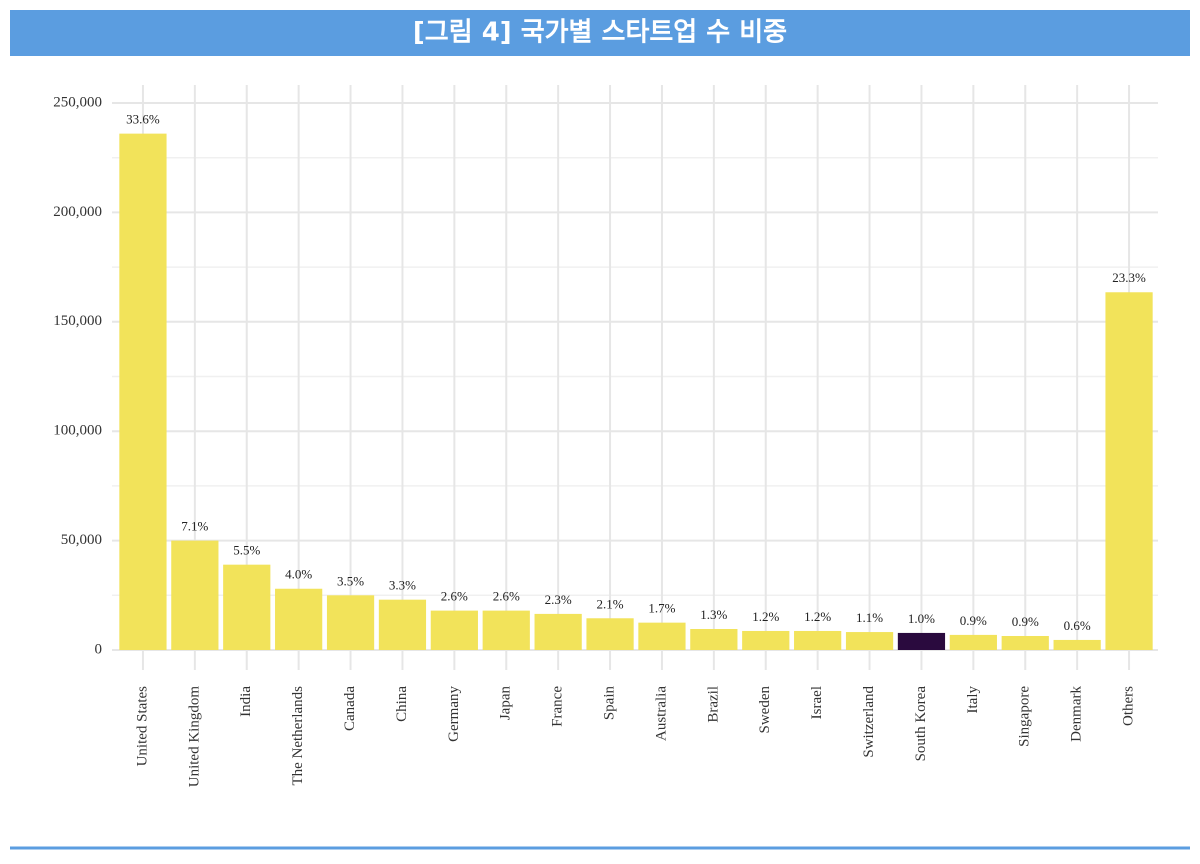  Describe the element at coordinates (661, 713) in the screenshot. I see `x-tick-label: Australia` at that location.